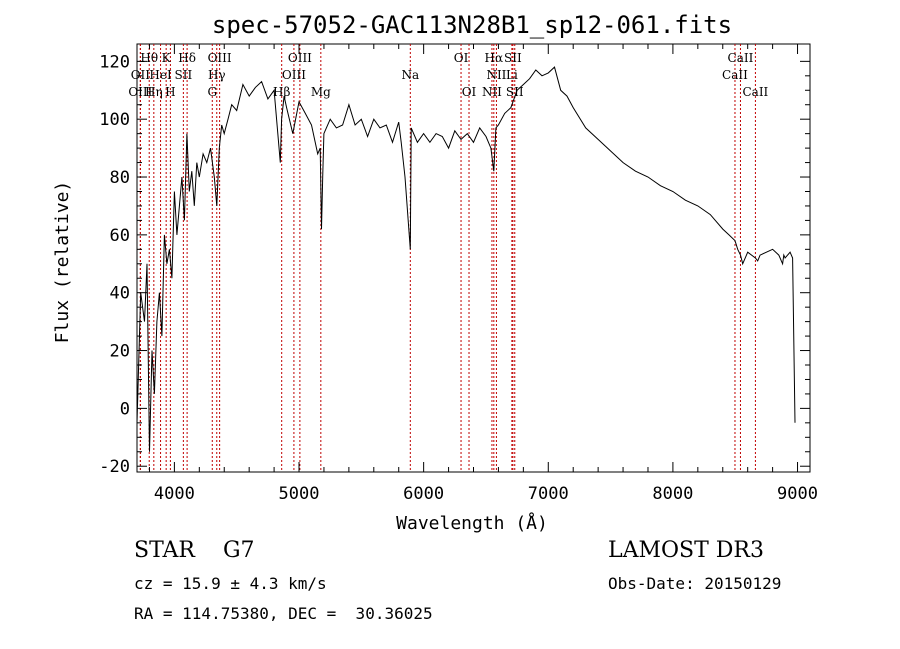  What do you see at coordinates (548, 494) in the screenshot?
I see `x-tick-label-3: 7000` at bounding box center [548, 494].